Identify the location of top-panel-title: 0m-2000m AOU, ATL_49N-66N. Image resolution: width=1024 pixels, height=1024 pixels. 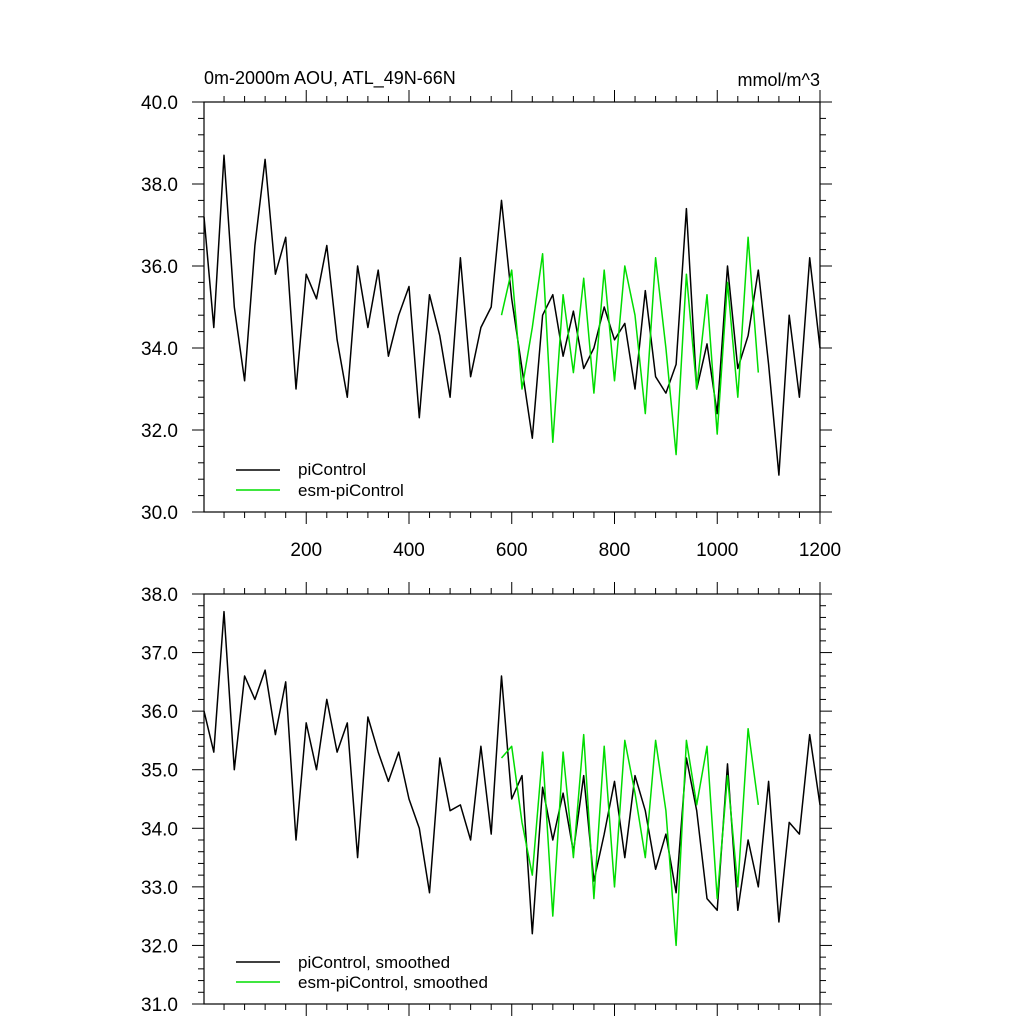
(330, 78).